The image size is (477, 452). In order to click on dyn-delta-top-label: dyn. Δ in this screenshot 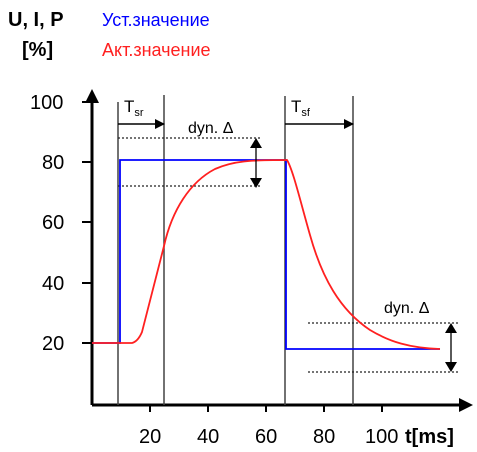, I will do `click(211, 128)`.